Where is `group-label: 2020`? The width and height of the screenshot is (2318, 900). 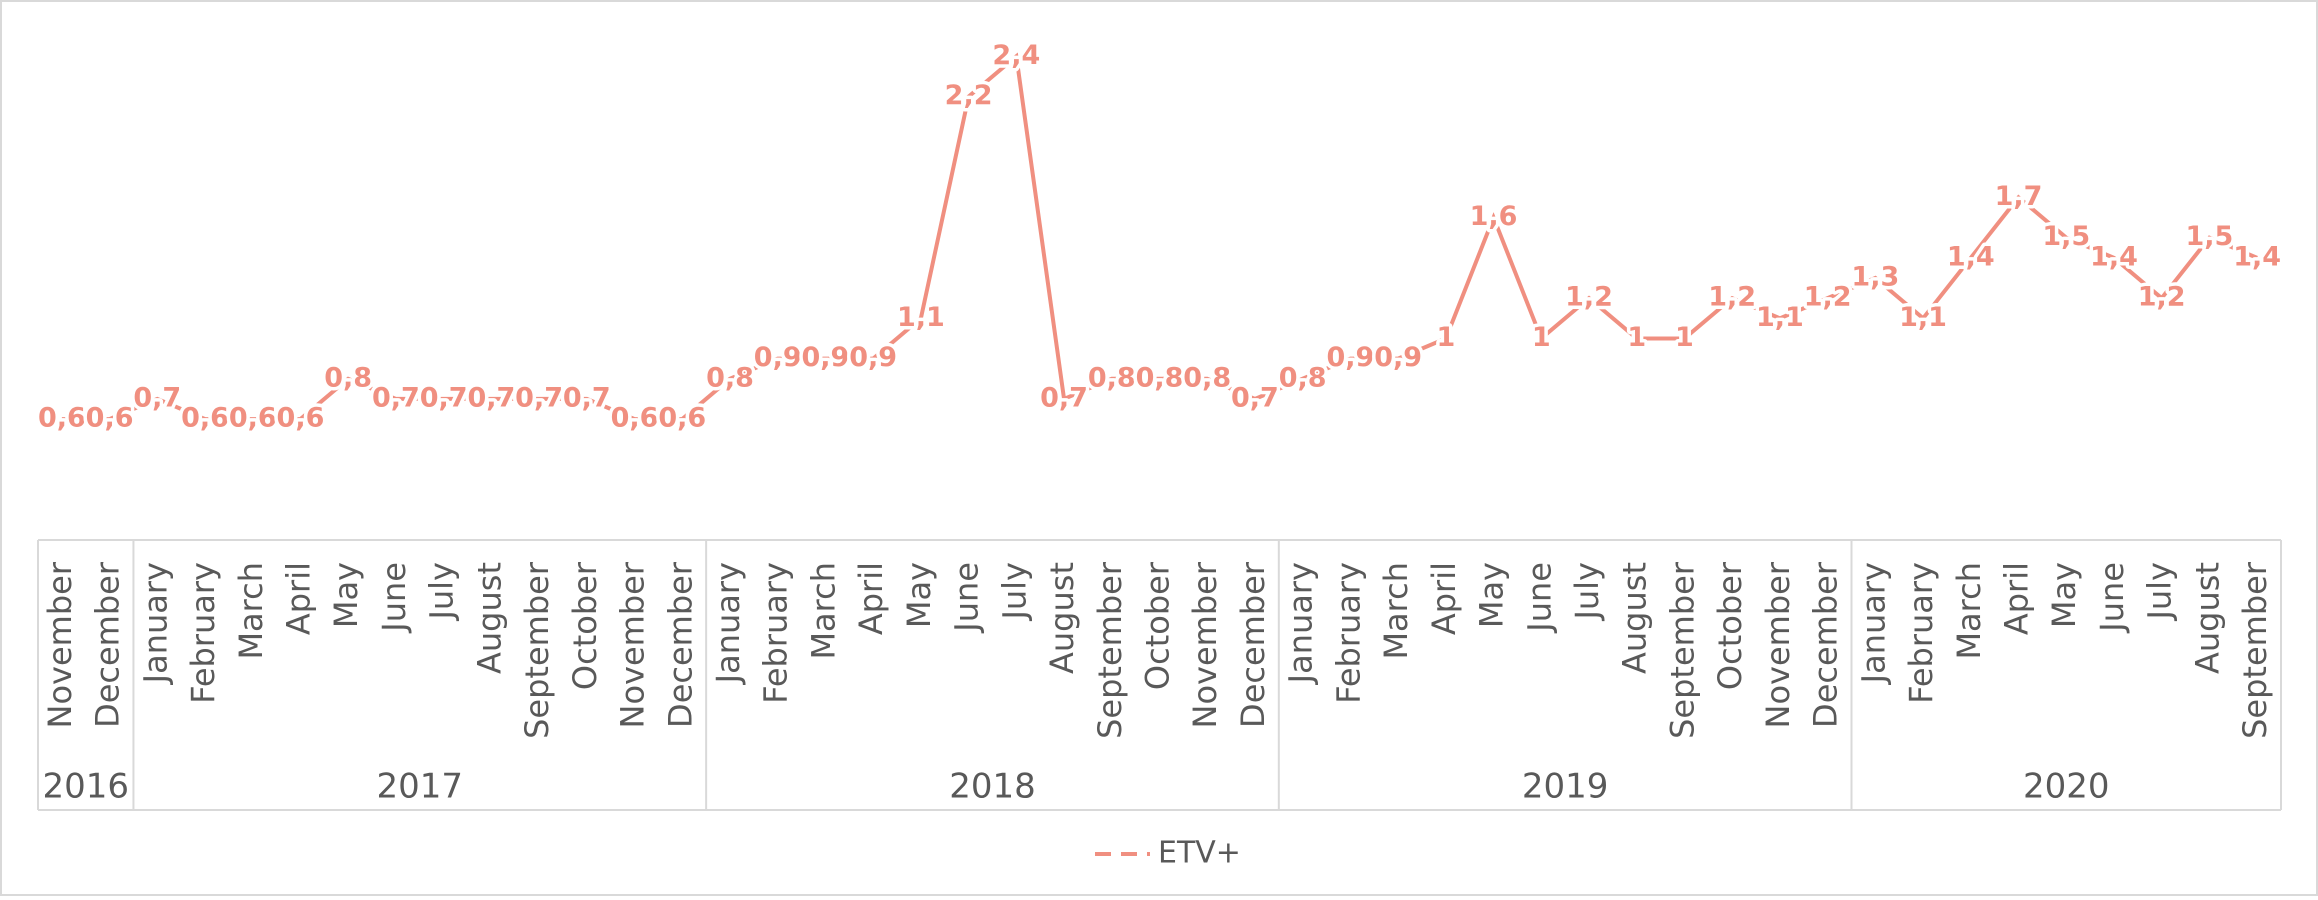 group-label: 2020 is located at coordinates (2066, 787).